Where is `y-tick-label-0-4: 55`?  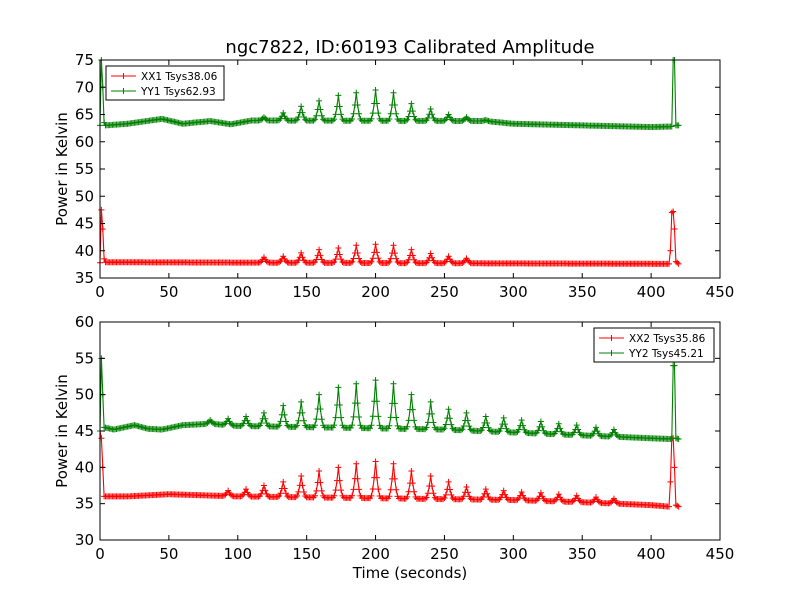
y-tick-label-0-4: 55 is located at coordinates (84, 169).